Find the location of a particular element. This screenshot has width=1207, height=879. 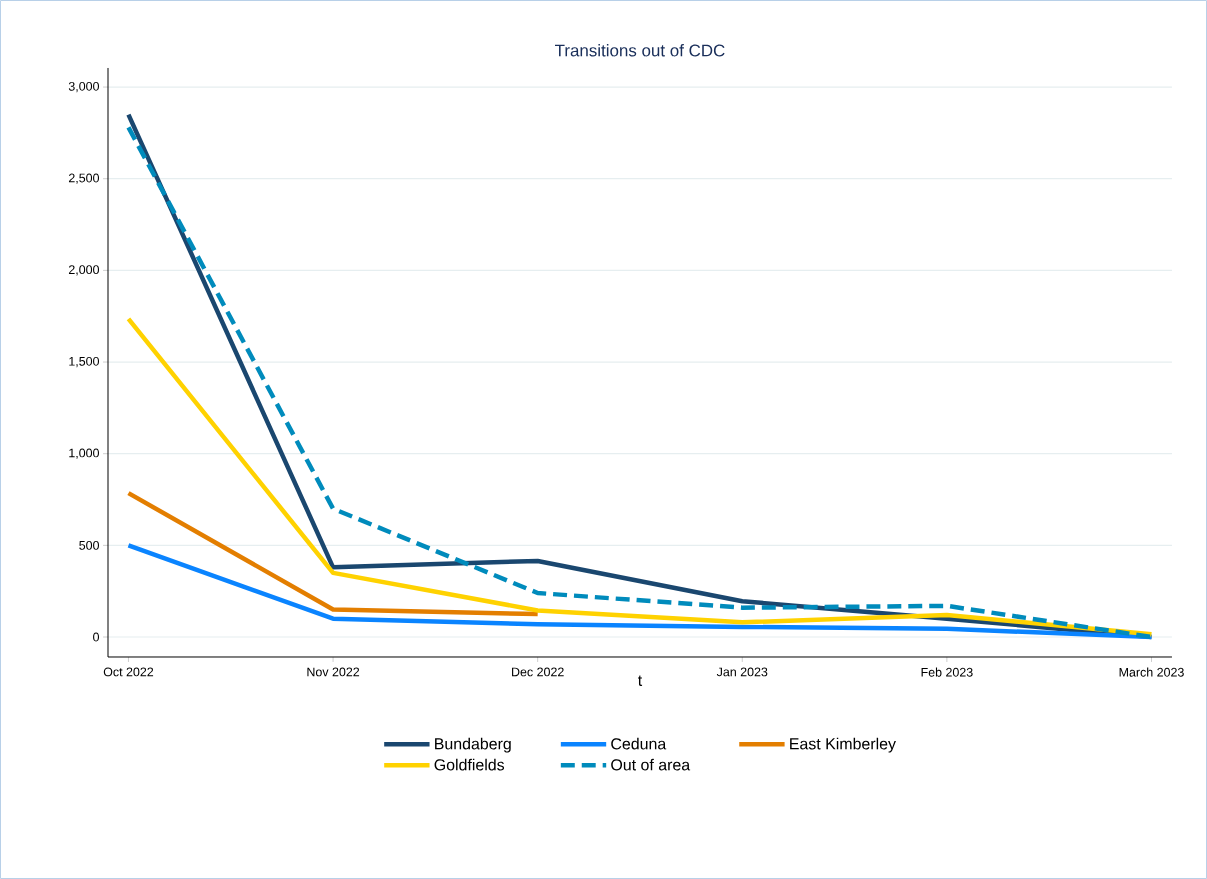

legend-label: Out of area is located at coordinates (651, 764).